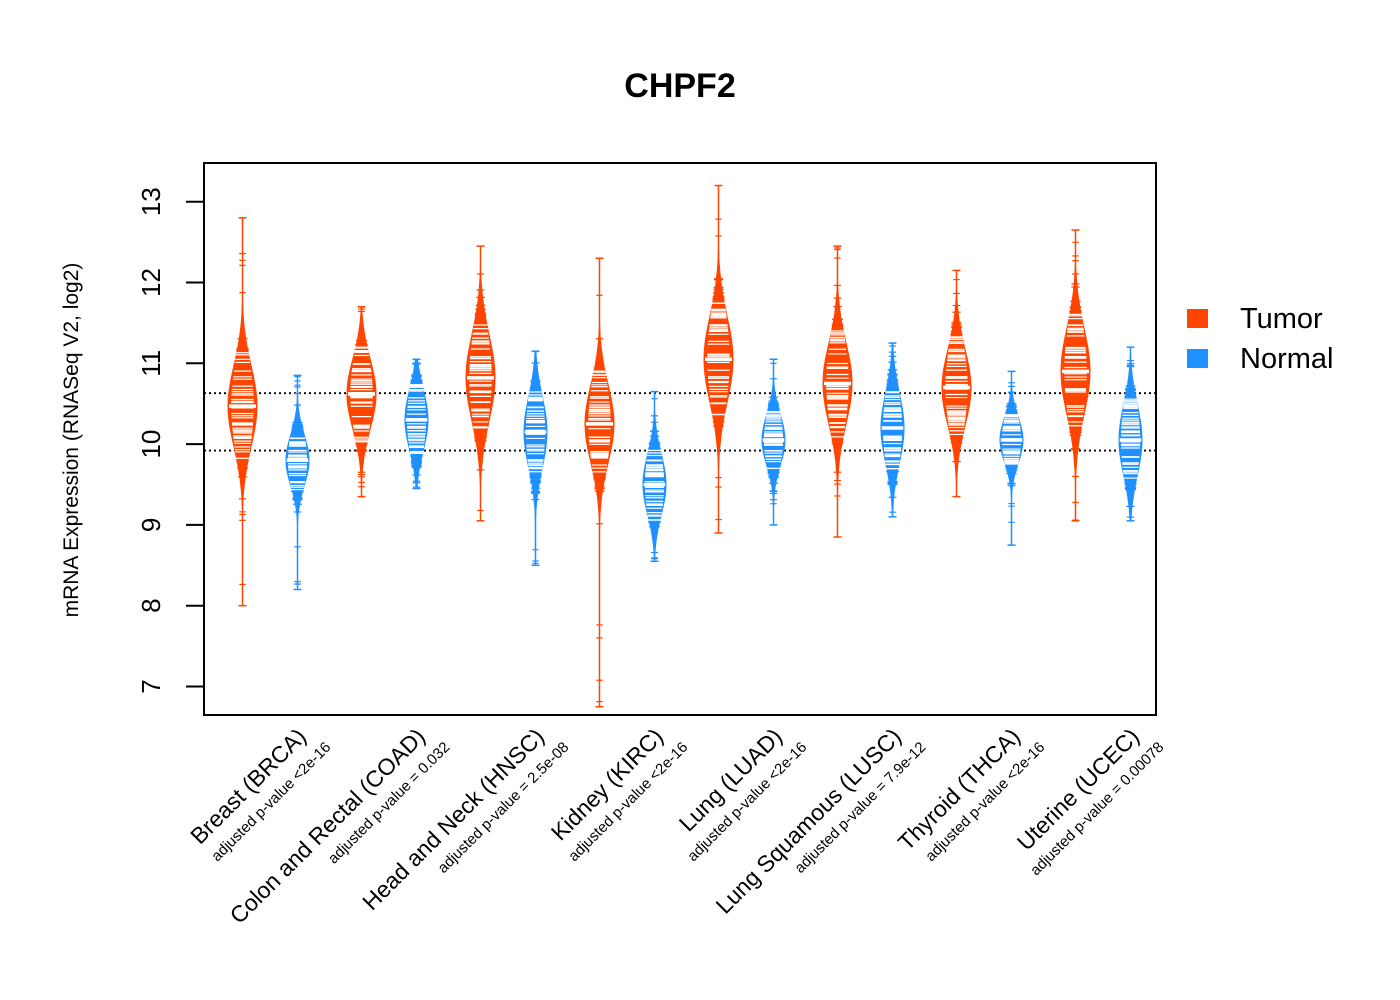 This screenshot has width=1400, height=1000. What do you see at coordinates (1281, 319) in the screenshot?
I see `legend-label-tumor: Tumor` at bounding box center [1281, 319].